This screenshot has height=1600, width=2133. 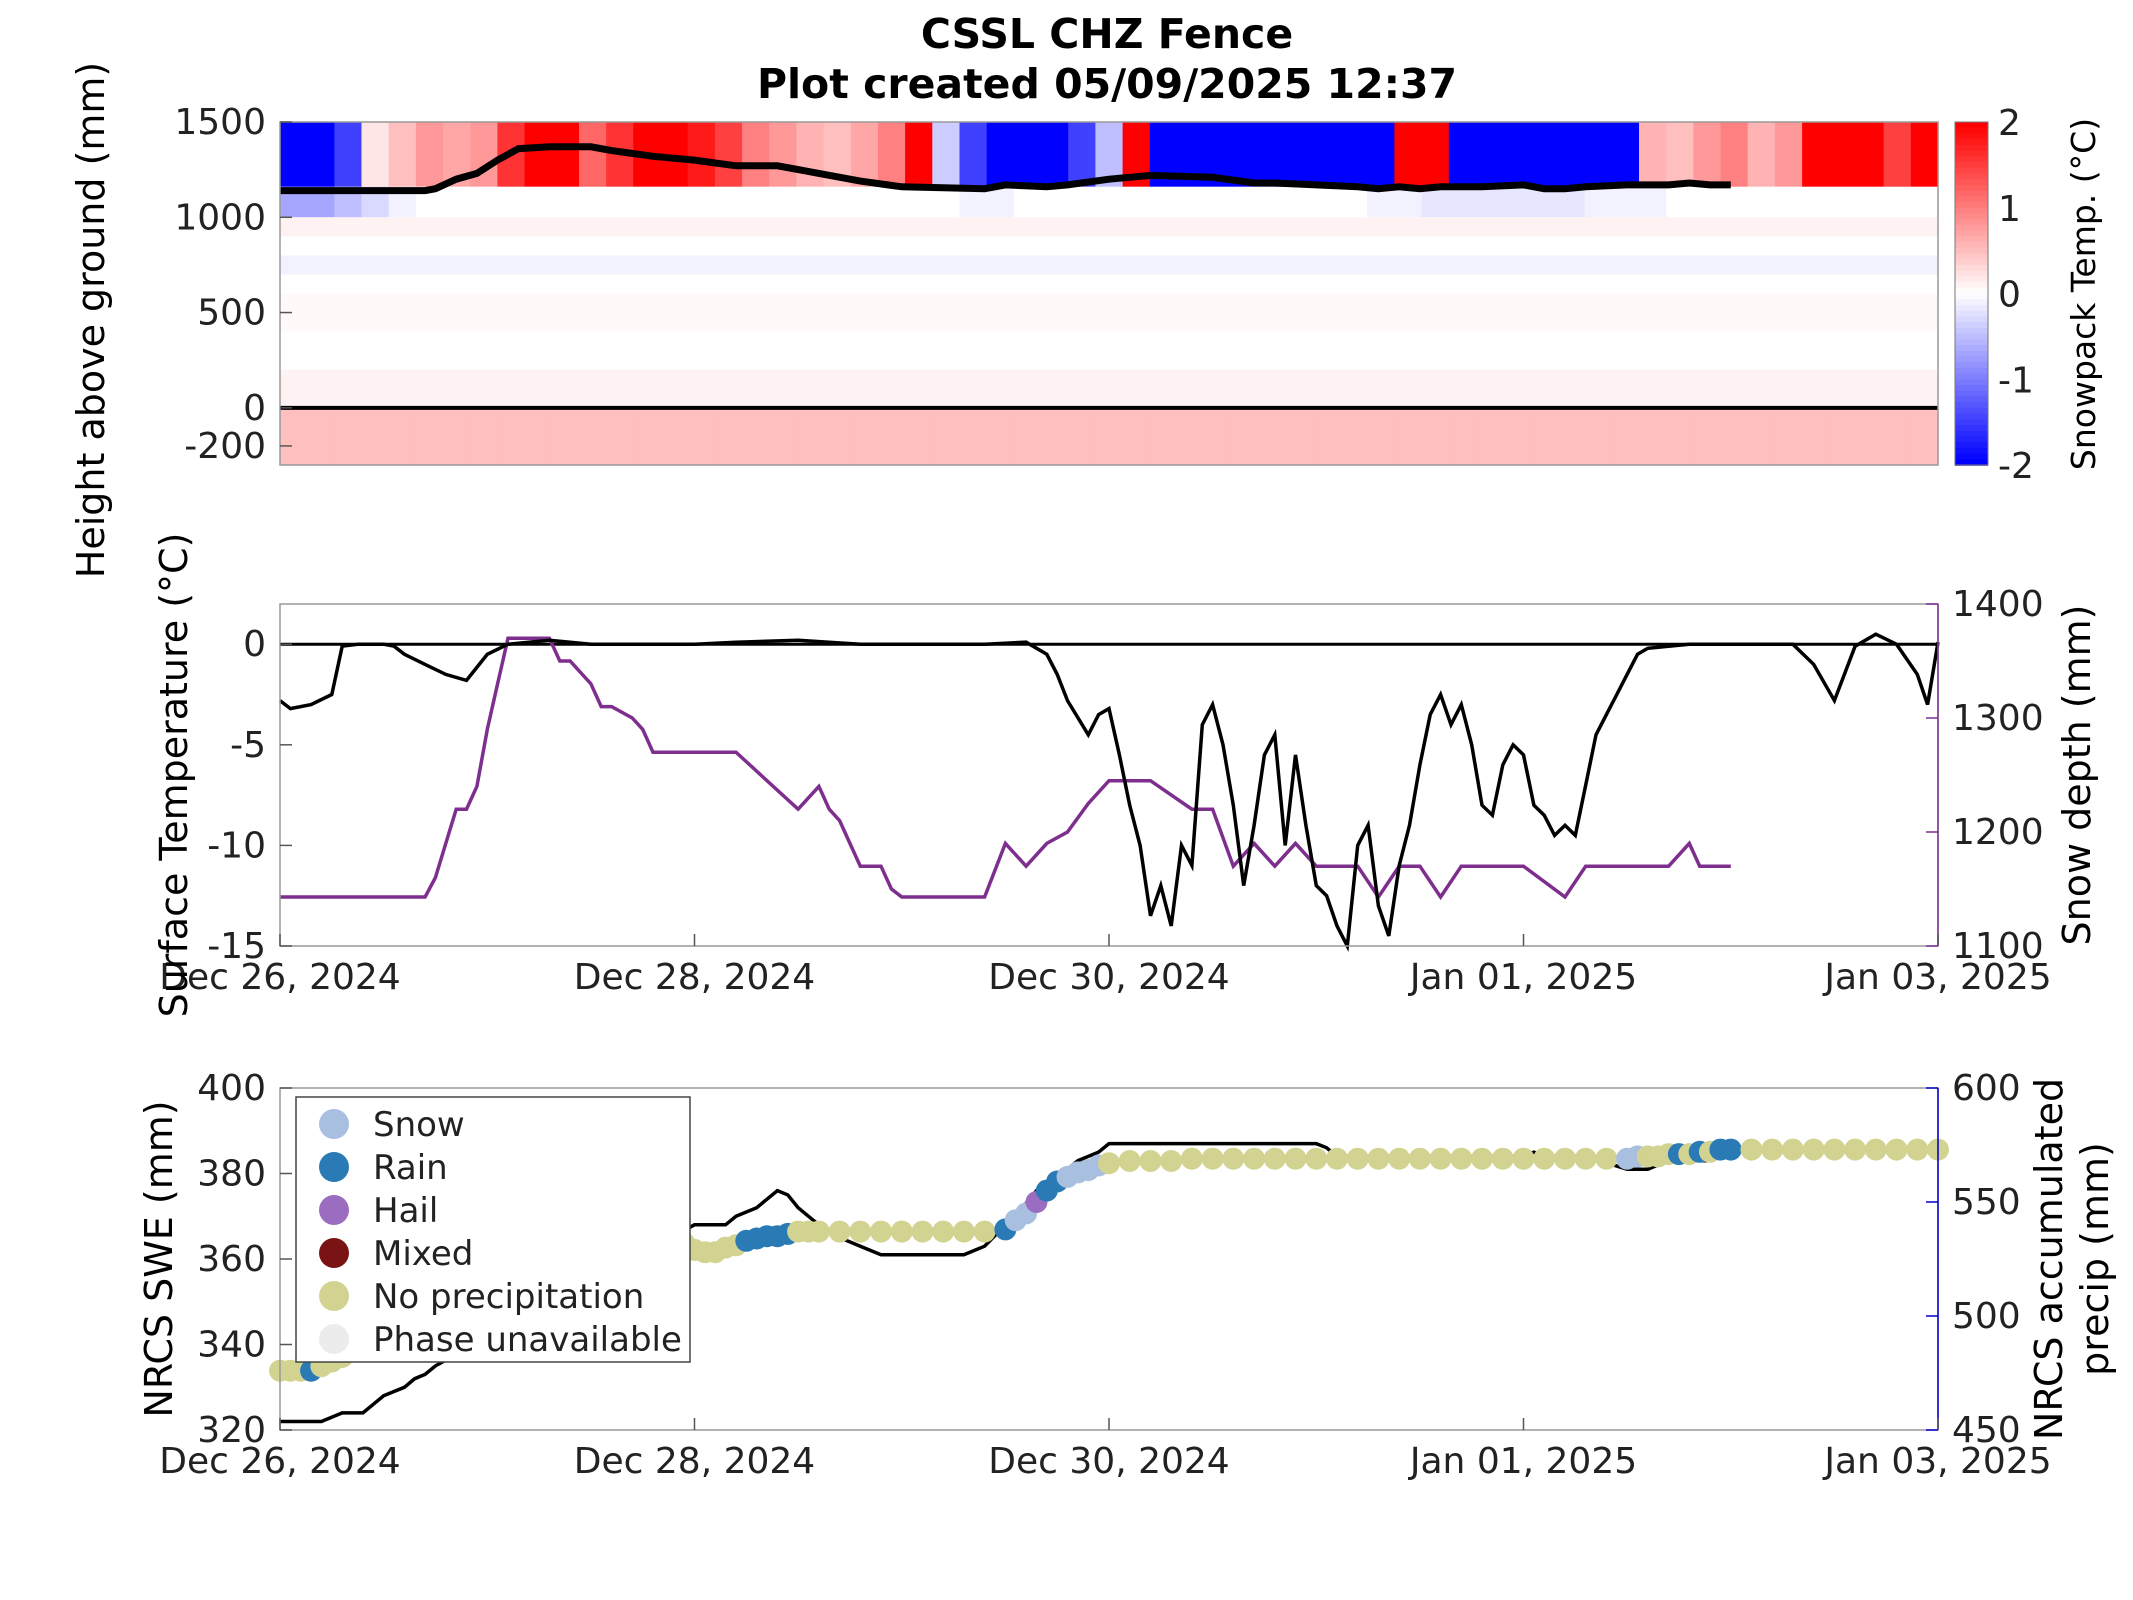 I want to click on legend-label: No precipitation, so click(x=508, y=1297).